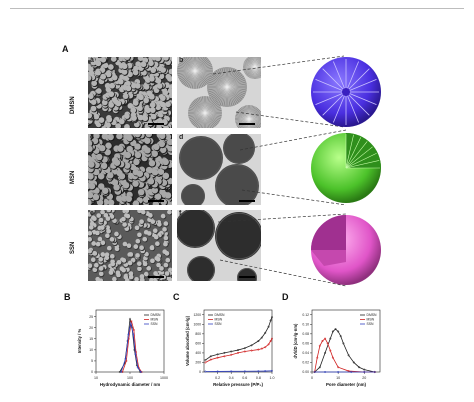 Image resolution: width=474 pixels, height=402 pixels. What do you see at coordinates (285, 297) in the screenshot?
I see `panel-label-d: D` at bounding box center [285, 297].